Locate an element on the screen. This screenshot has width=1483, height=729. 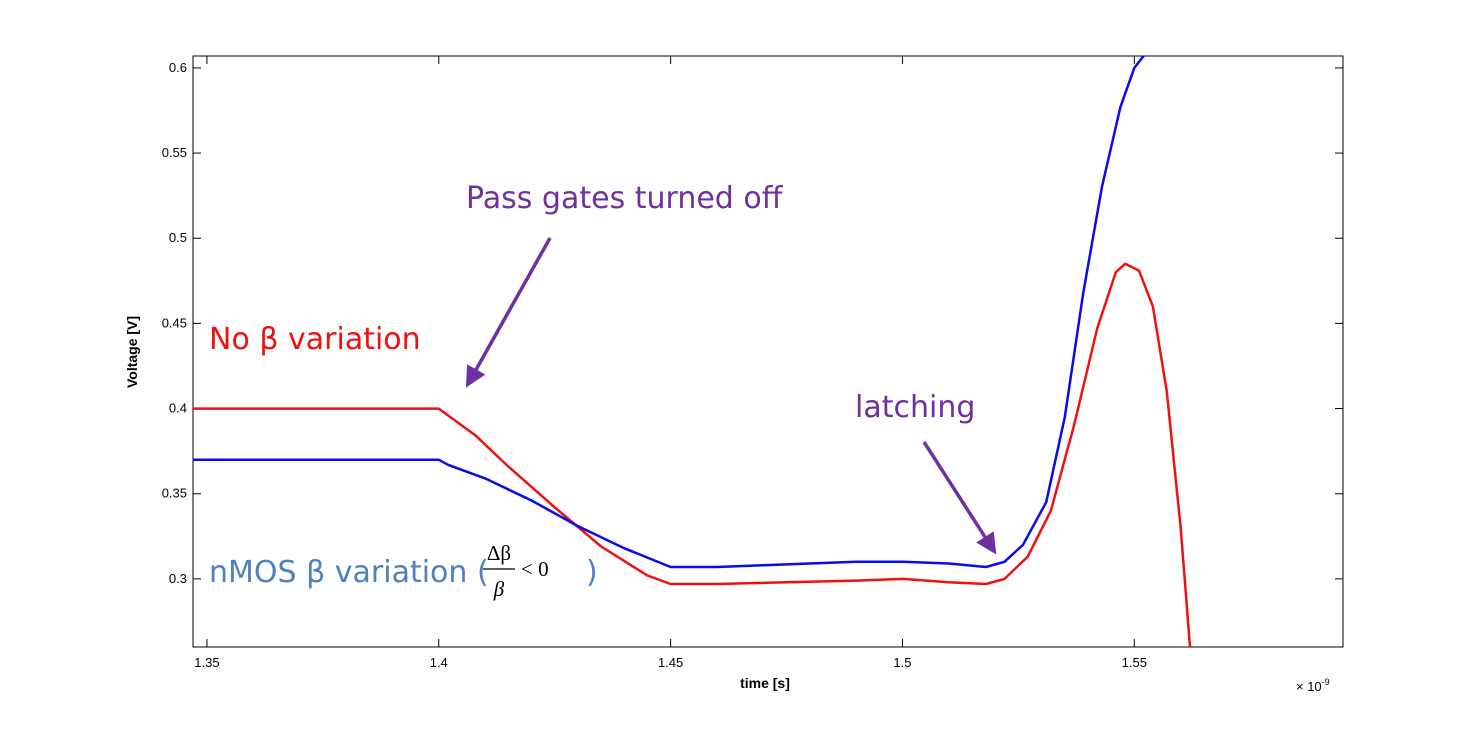
x-axis-label: time [s] is located at coordinates (765, 683).